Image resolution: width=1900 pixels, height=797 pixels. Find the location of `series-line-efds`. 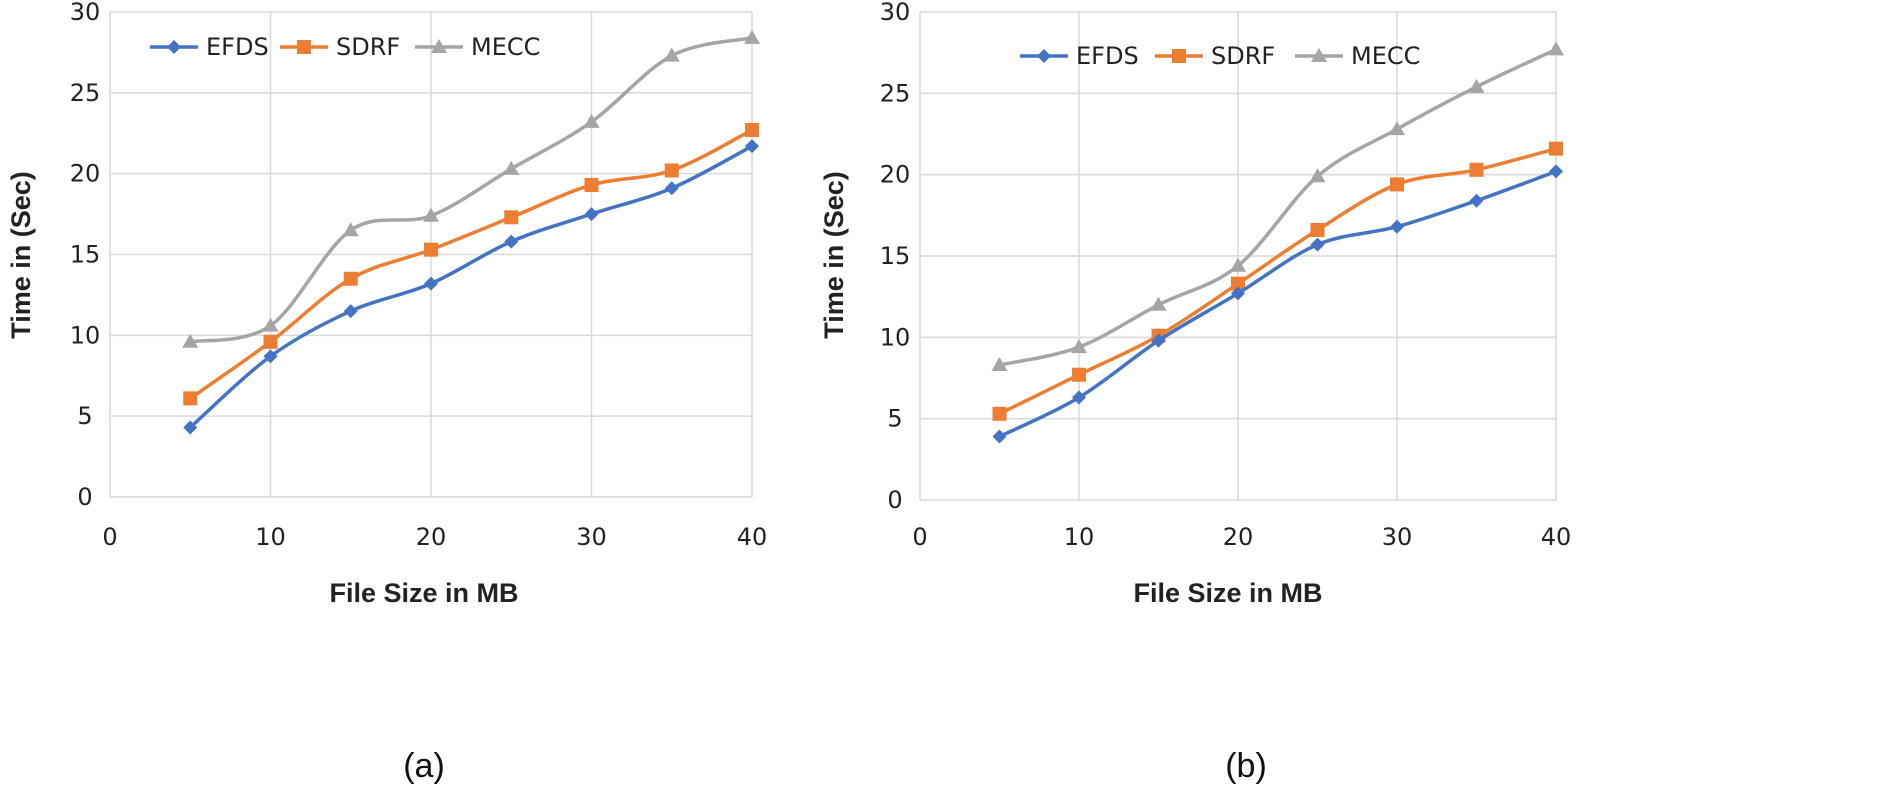

series-line-efds is located at coordinates (1277, 304).